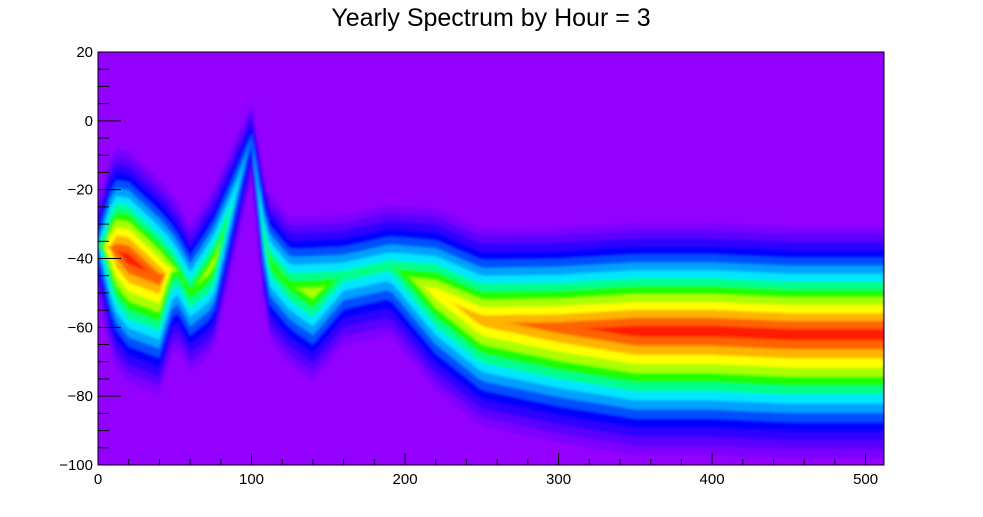 The height and width of the screenshot is (517, 983). Describe the element at coordinates (251, 479) in the screenshot. I see `x-tick-label: 100` at that location.